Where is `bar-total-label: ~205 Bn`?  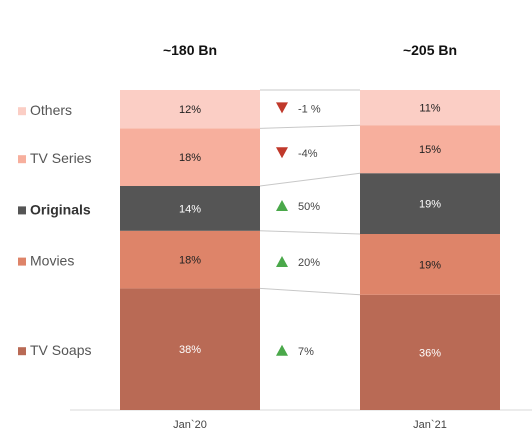
bar-total-label: ~205 Bn is located at coordinates (430, 50).